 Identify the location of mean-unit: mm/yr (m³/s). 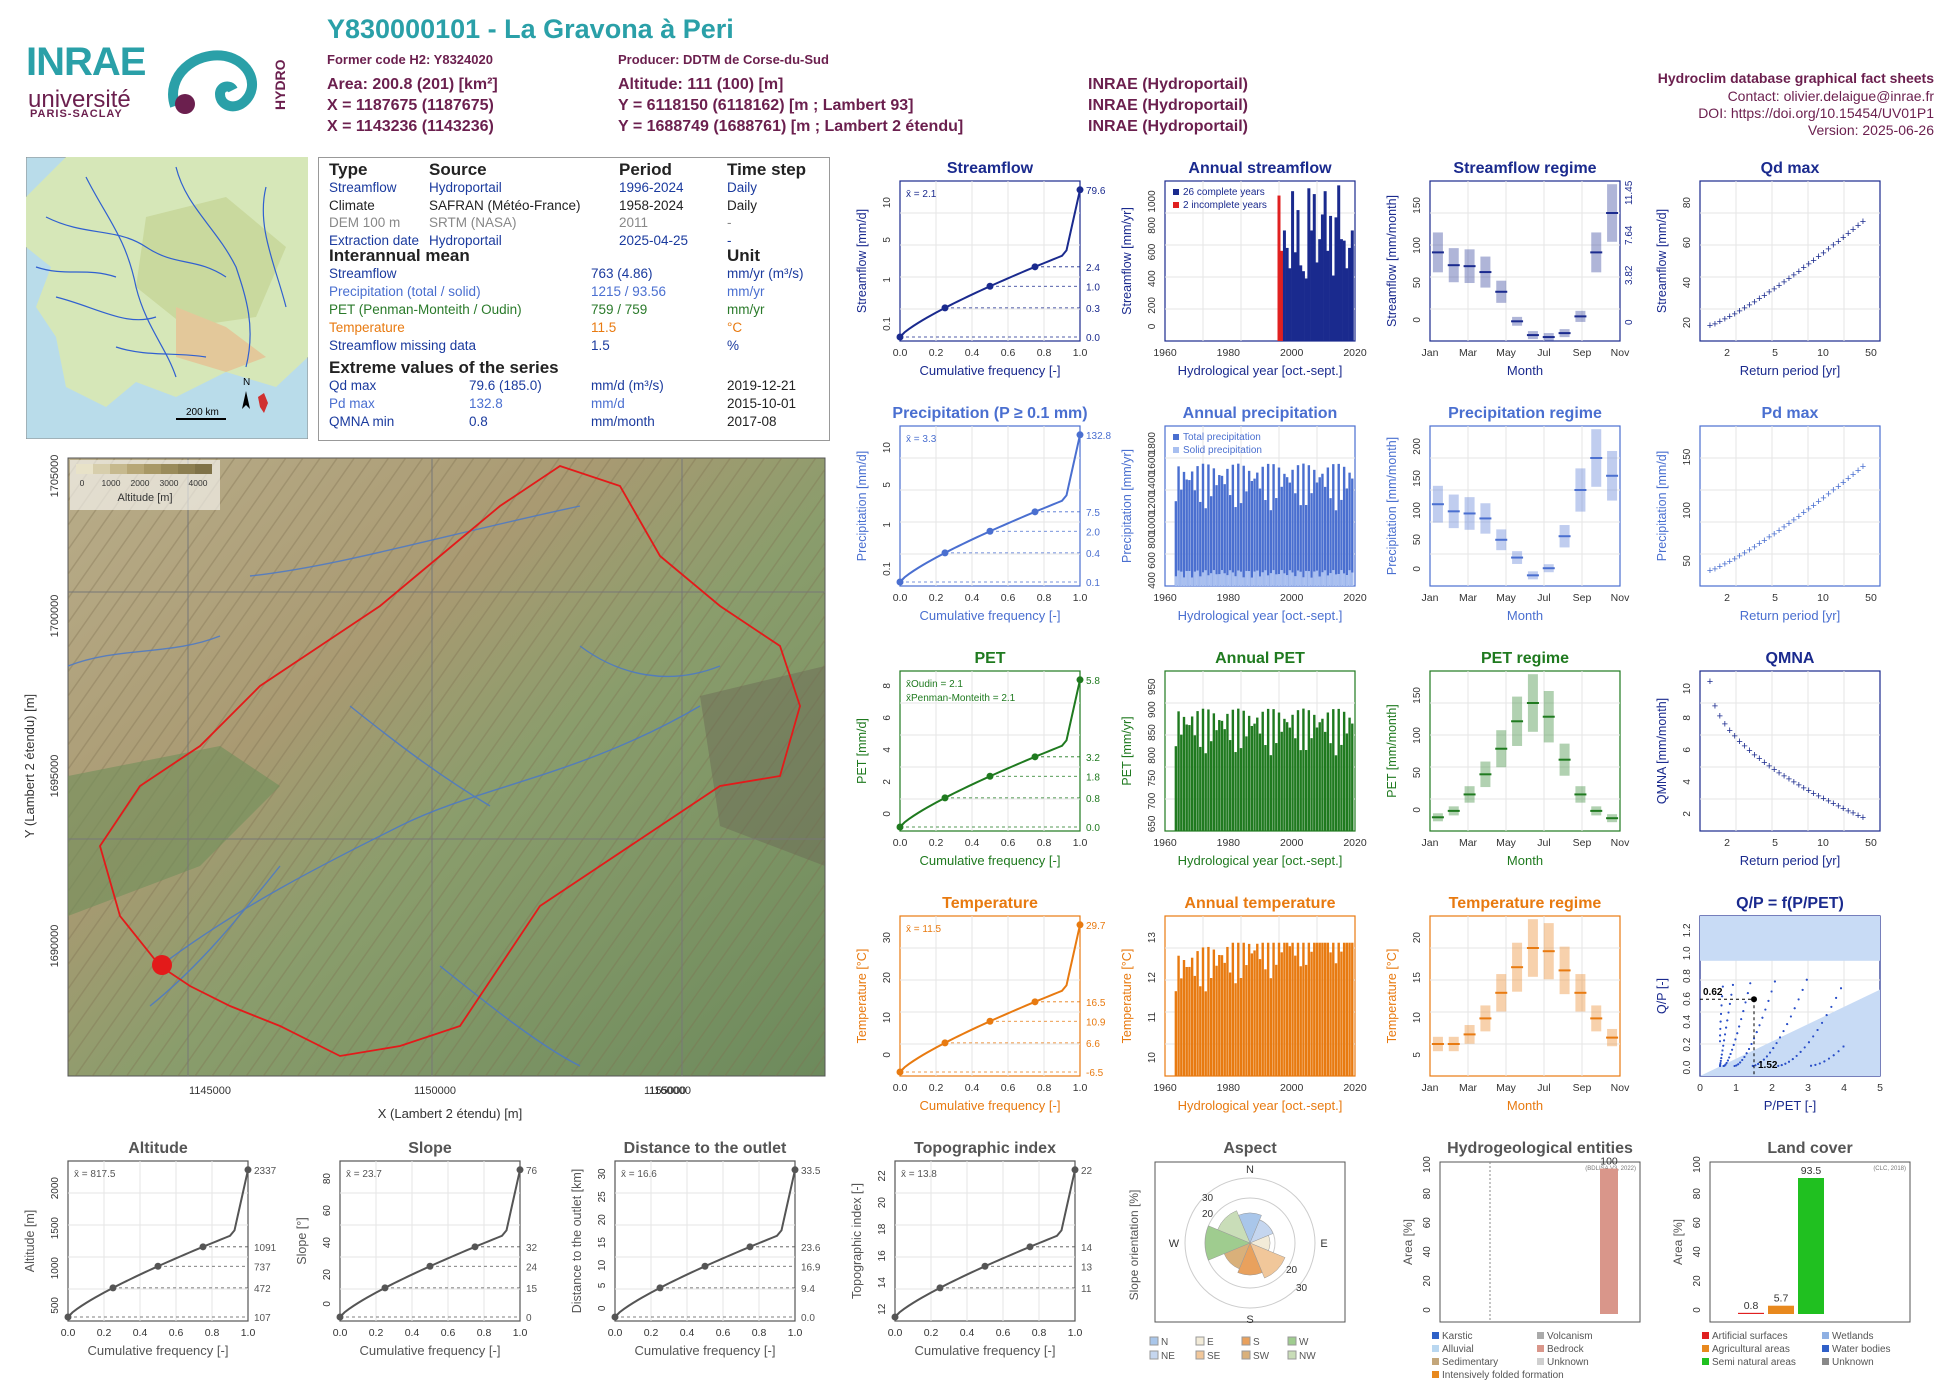
(765, 273).